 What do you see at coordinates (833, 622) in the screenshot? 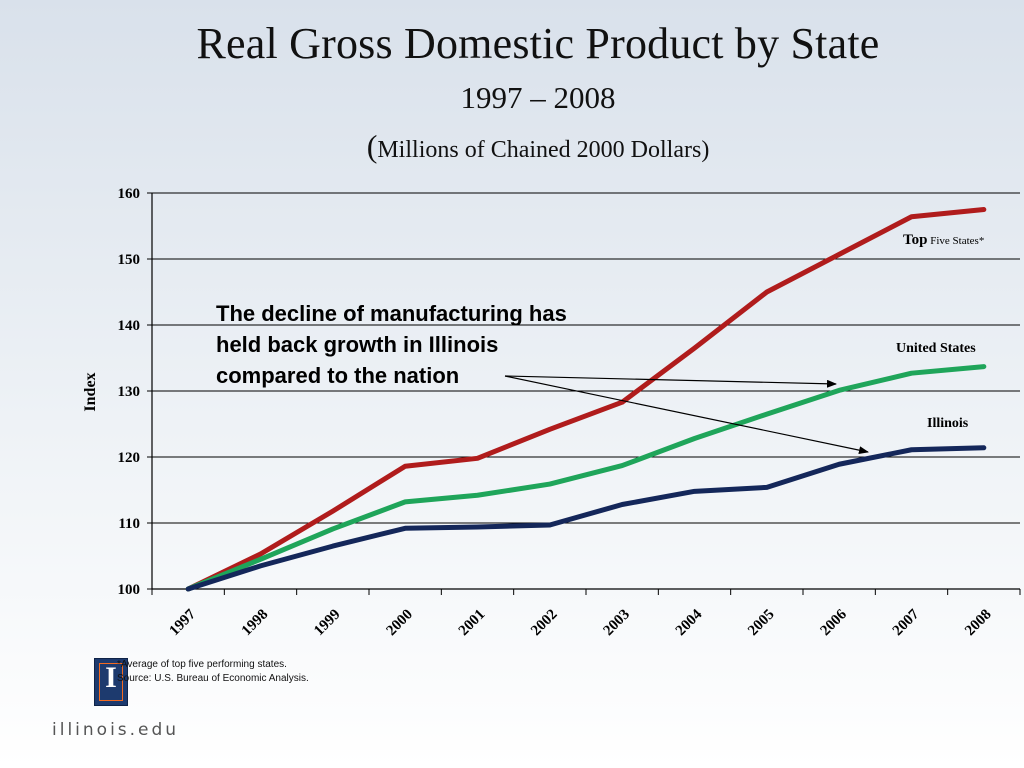
I see `x-tick-label: 2006` at bounding box center [833, 622].